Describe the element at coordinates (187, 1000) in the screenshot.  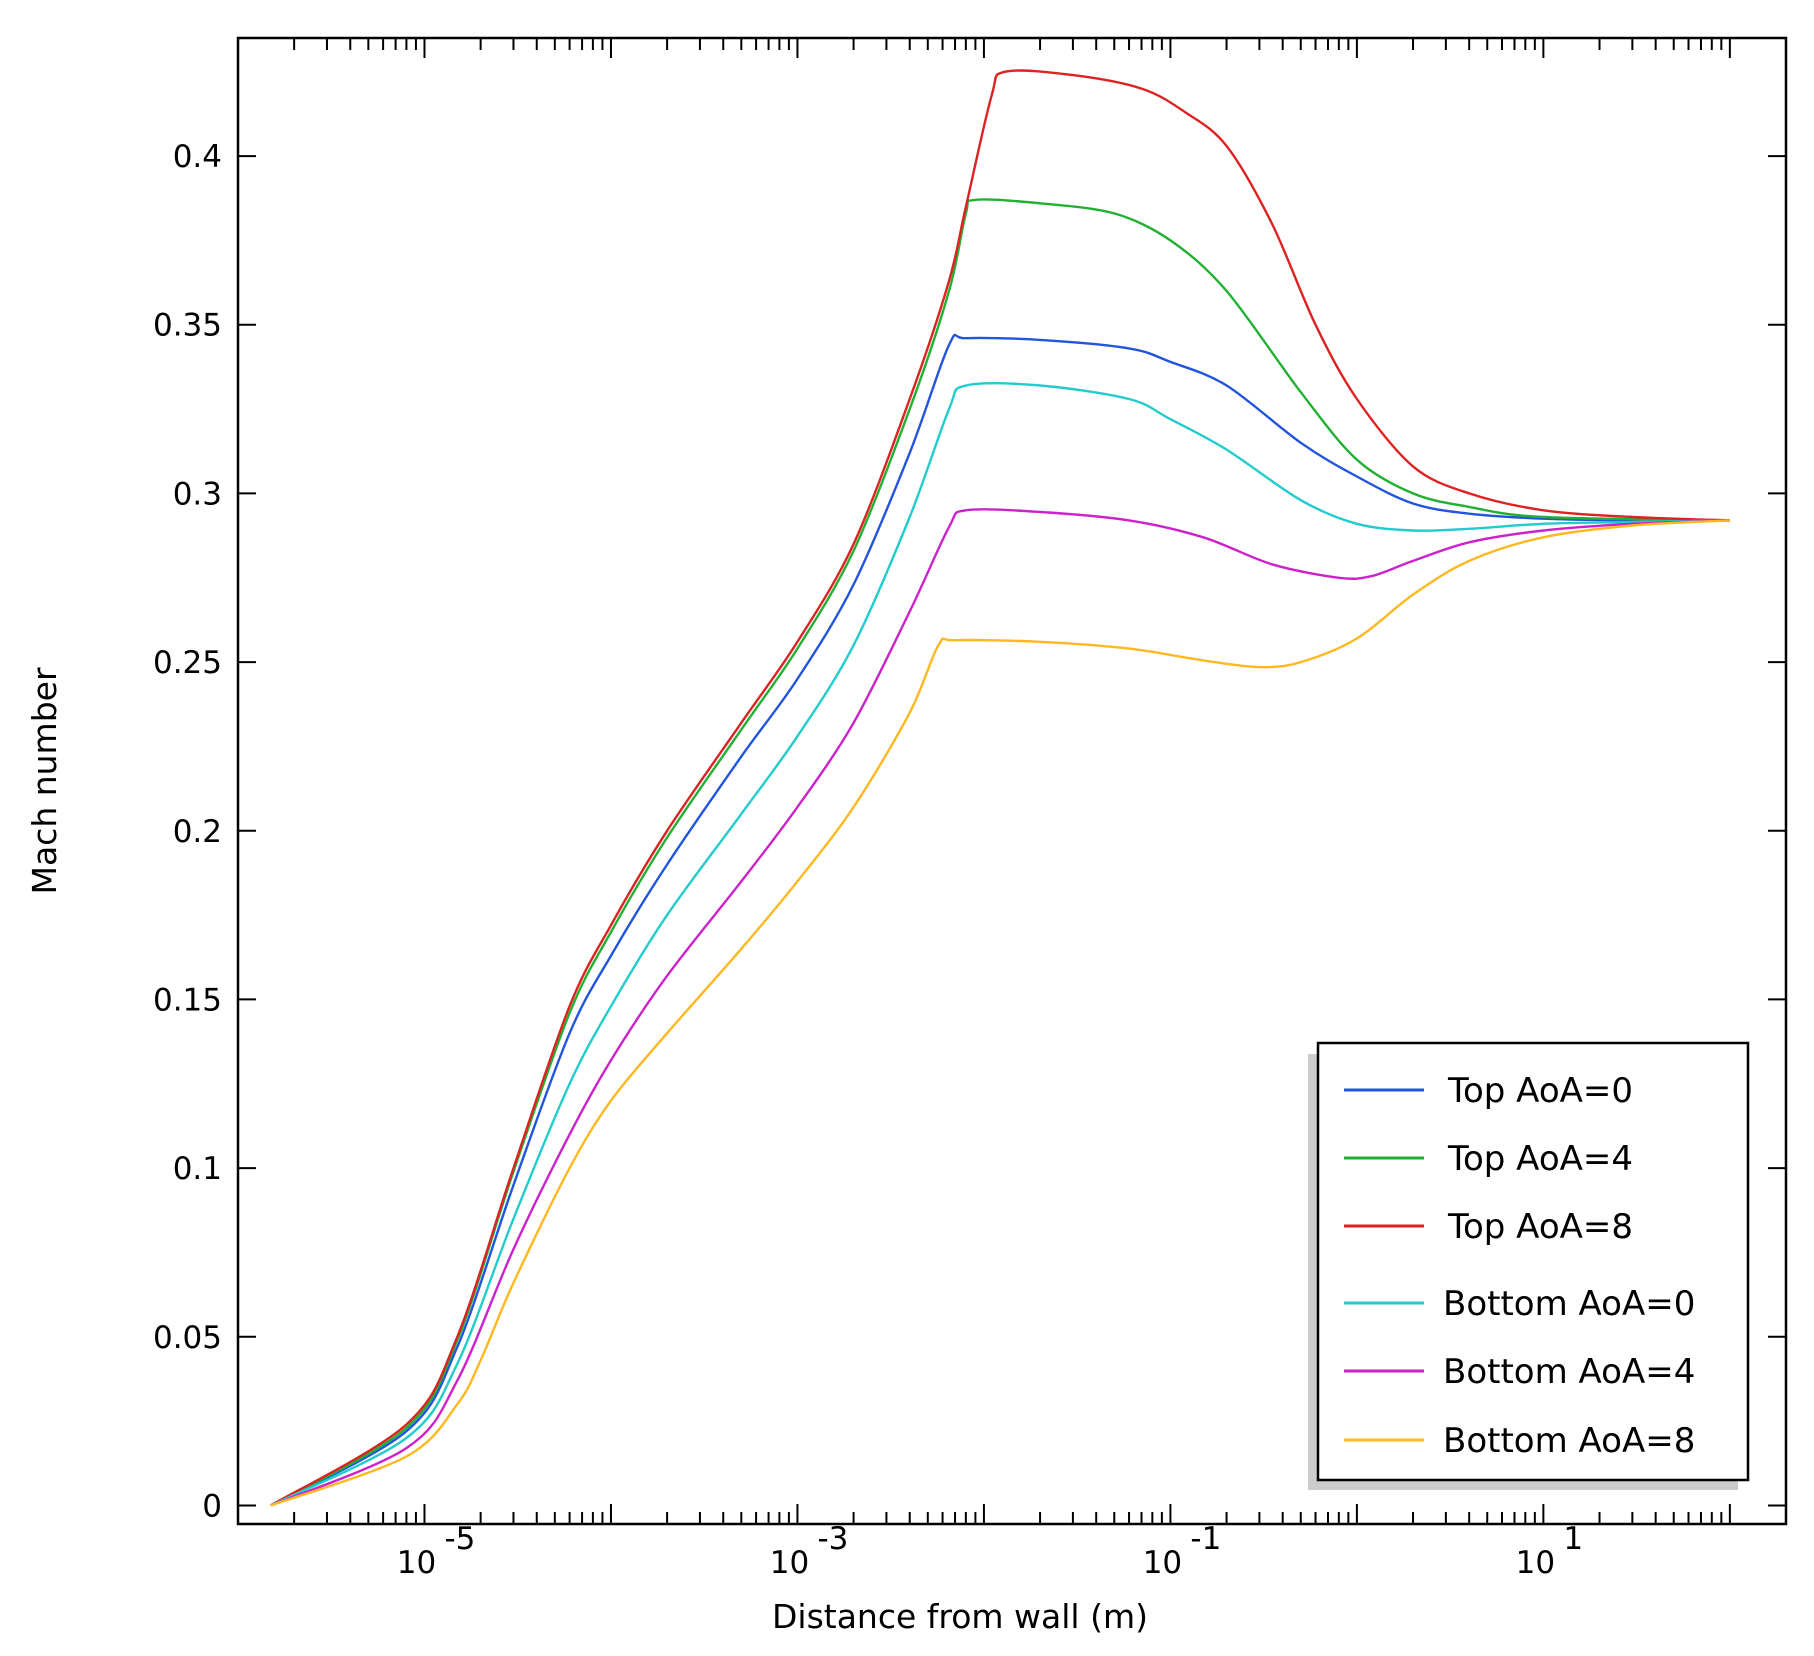
I see `y-tick-label: 0.15` at that location.